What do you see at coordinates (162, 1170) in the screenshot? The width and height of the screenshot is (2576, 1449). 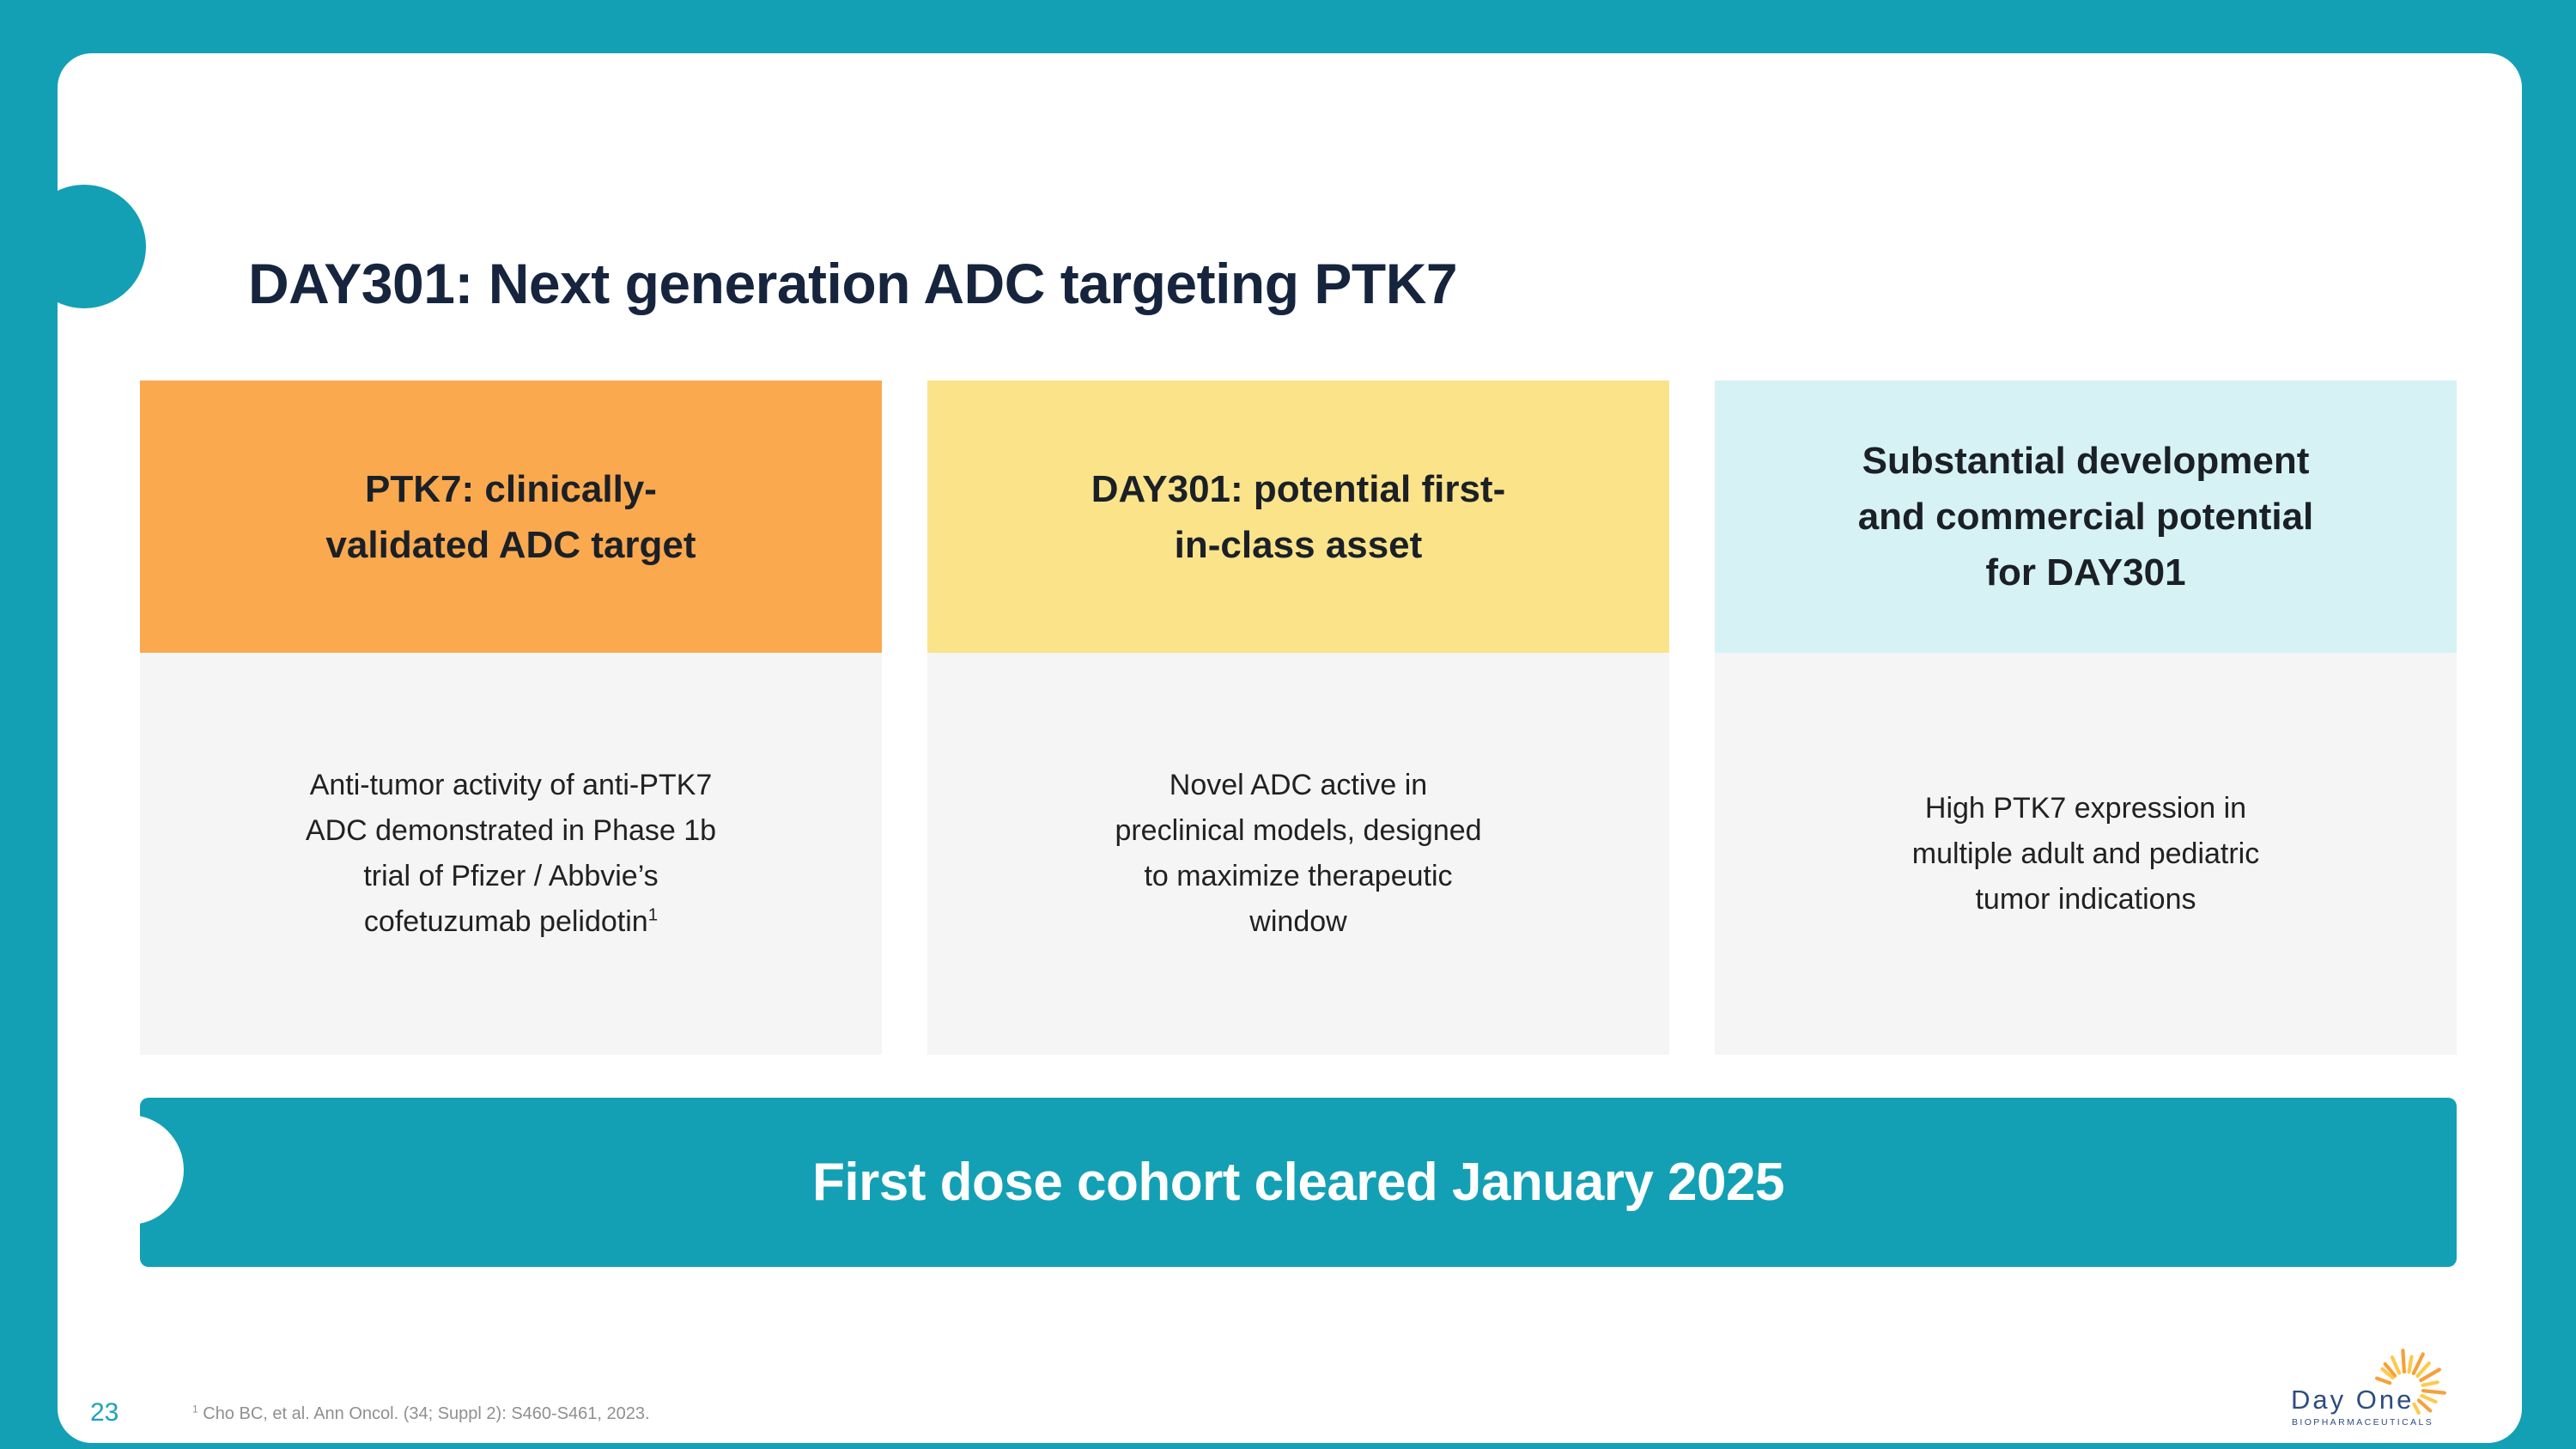 I see `banner-notch` at bounding box center [162, 1170].